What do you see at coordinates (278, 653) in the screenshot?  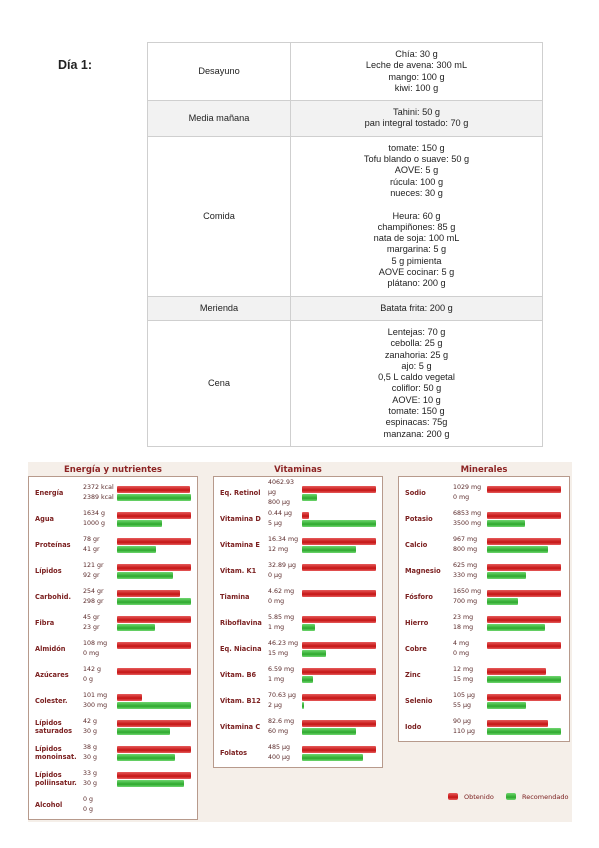 I see `recommended-value: 15 mg` at bounding box center [278, 653].